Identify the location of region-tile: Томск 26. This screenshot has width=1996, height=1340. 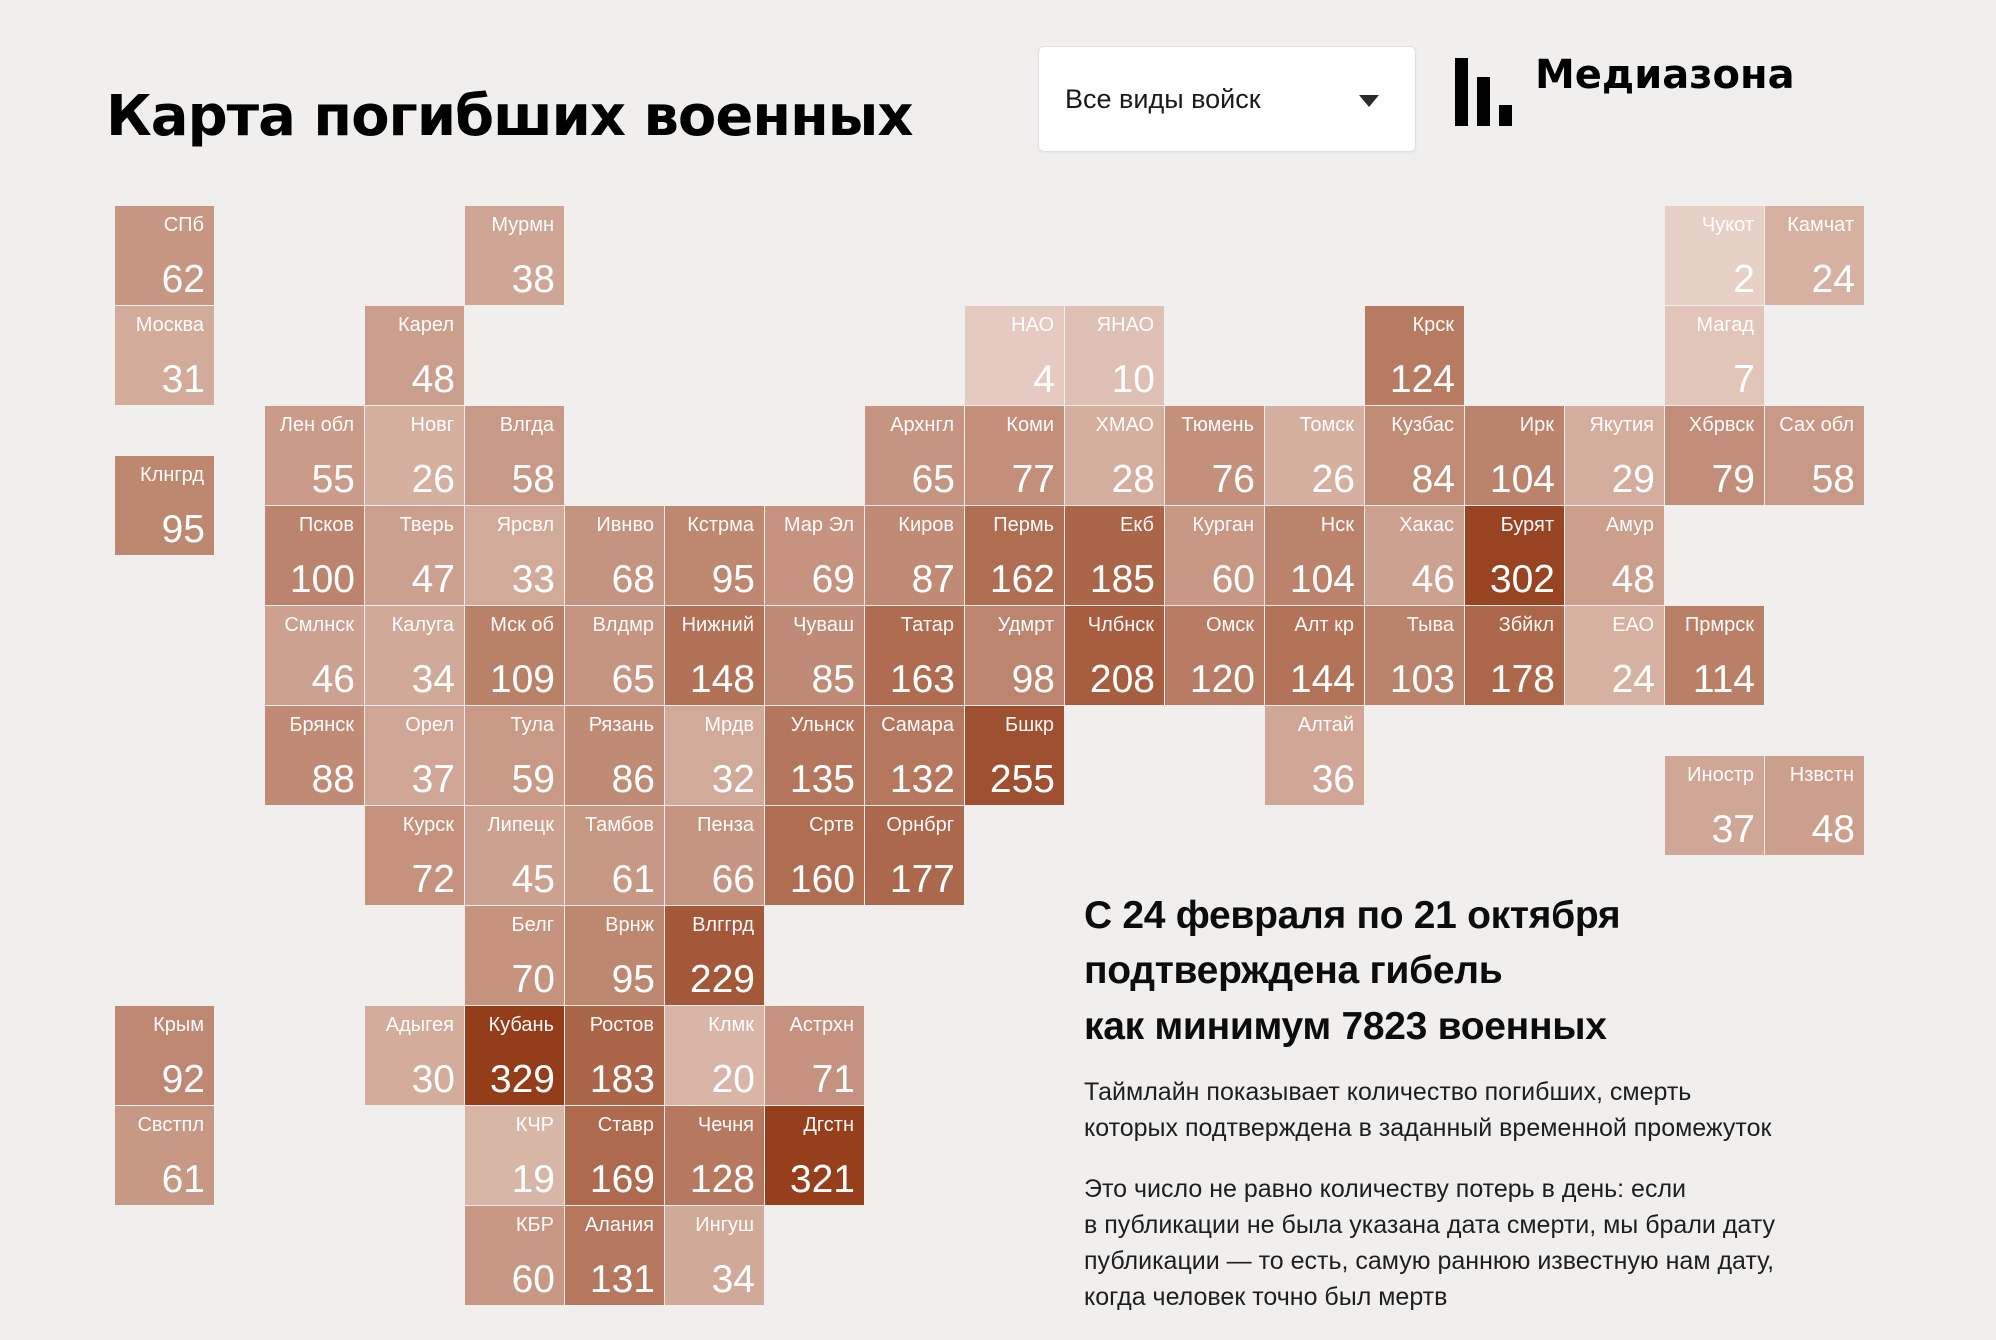
(1314, 455).